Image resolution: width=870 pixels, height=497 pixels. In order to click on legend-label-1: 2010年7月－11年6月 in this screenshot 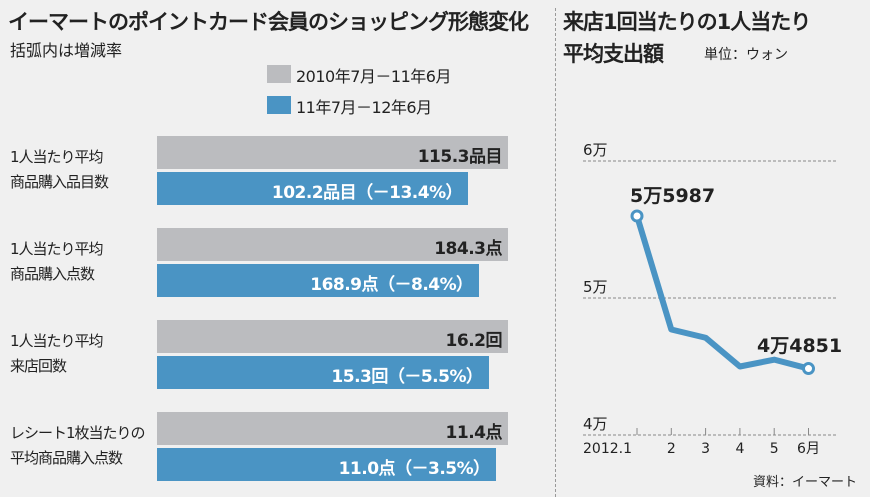, I will do `click(373, 76)`.